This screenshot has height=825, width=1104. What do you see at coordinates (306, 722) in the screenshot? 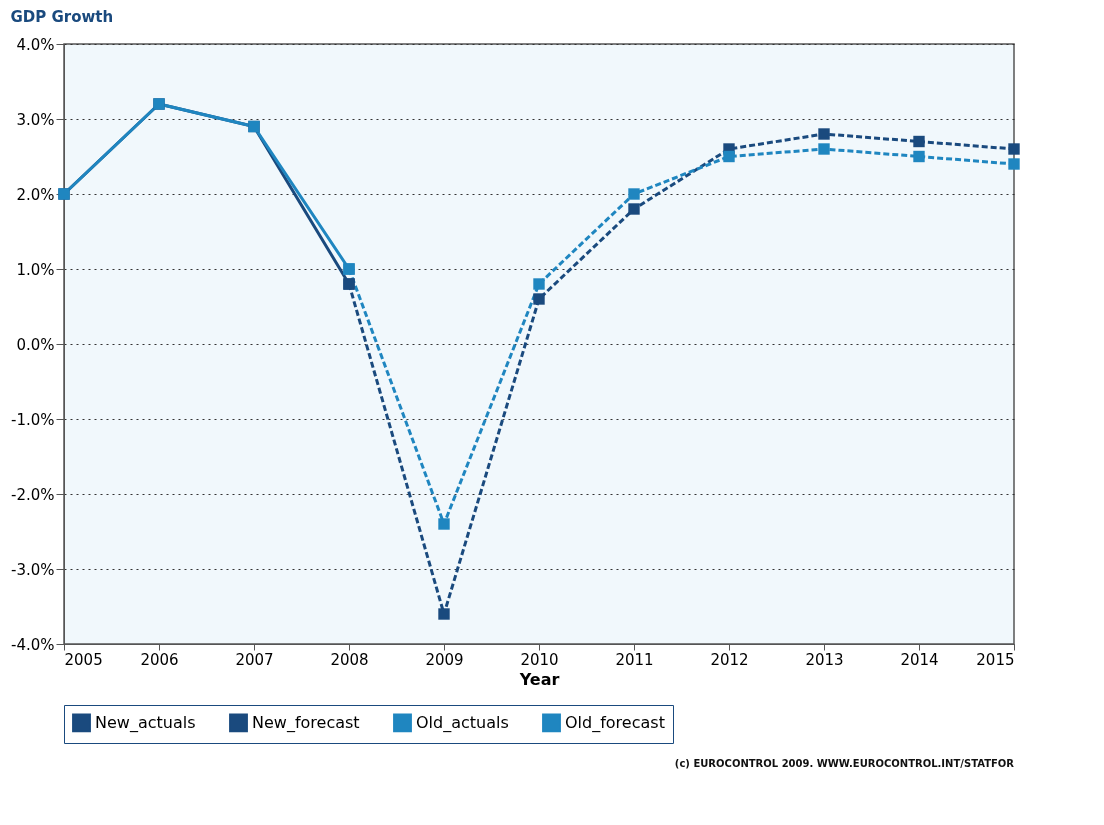
I see `legend-label: New_forecast` at bounding box center [306, 722].